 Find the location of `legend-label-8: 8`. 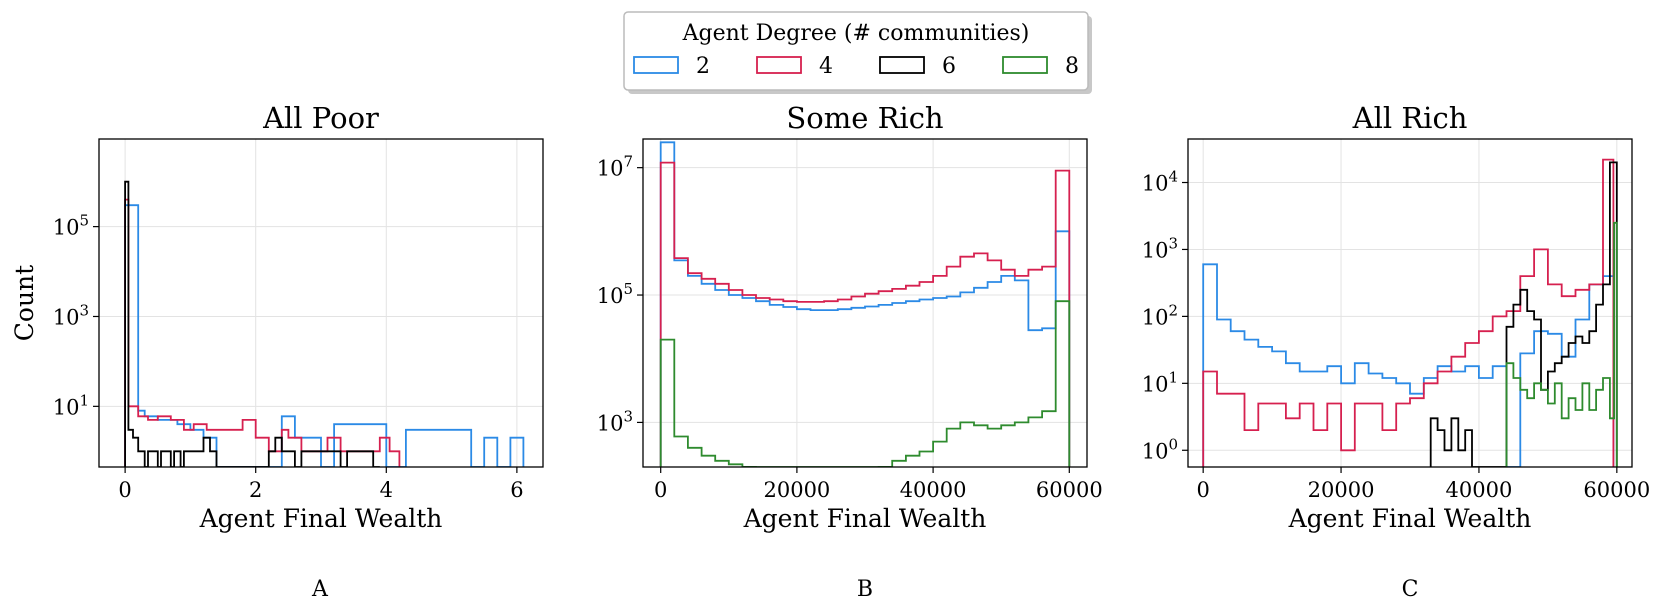

legend-label-8: 8 is located at coordinates (1072, 66).